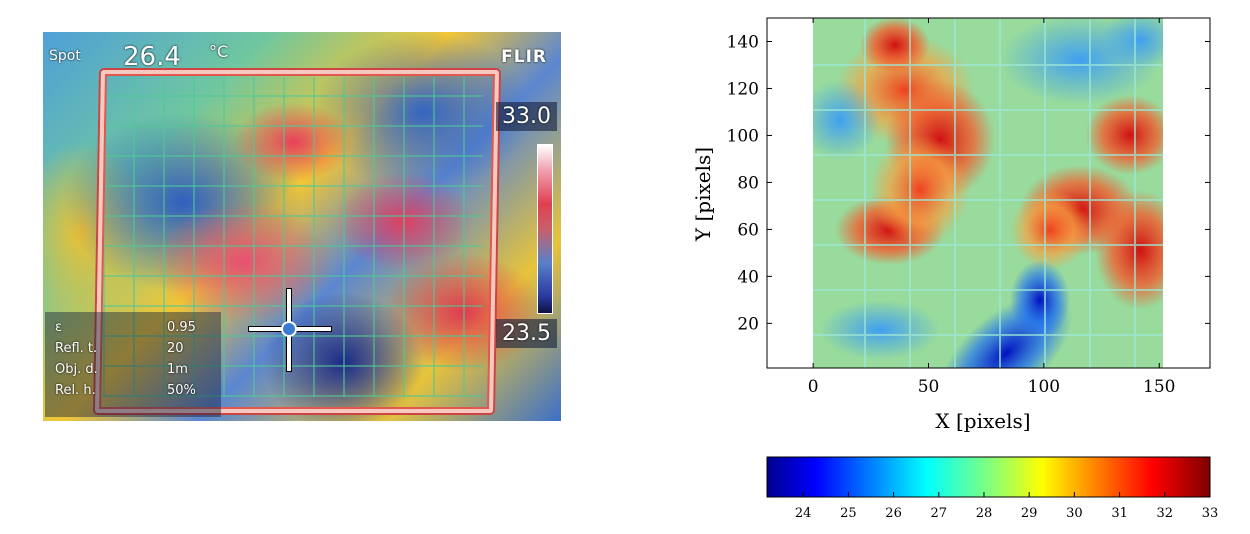 This screenshot has height=534, width=1250. I want to click on flir-logo: FLIR, so click(524, 57).